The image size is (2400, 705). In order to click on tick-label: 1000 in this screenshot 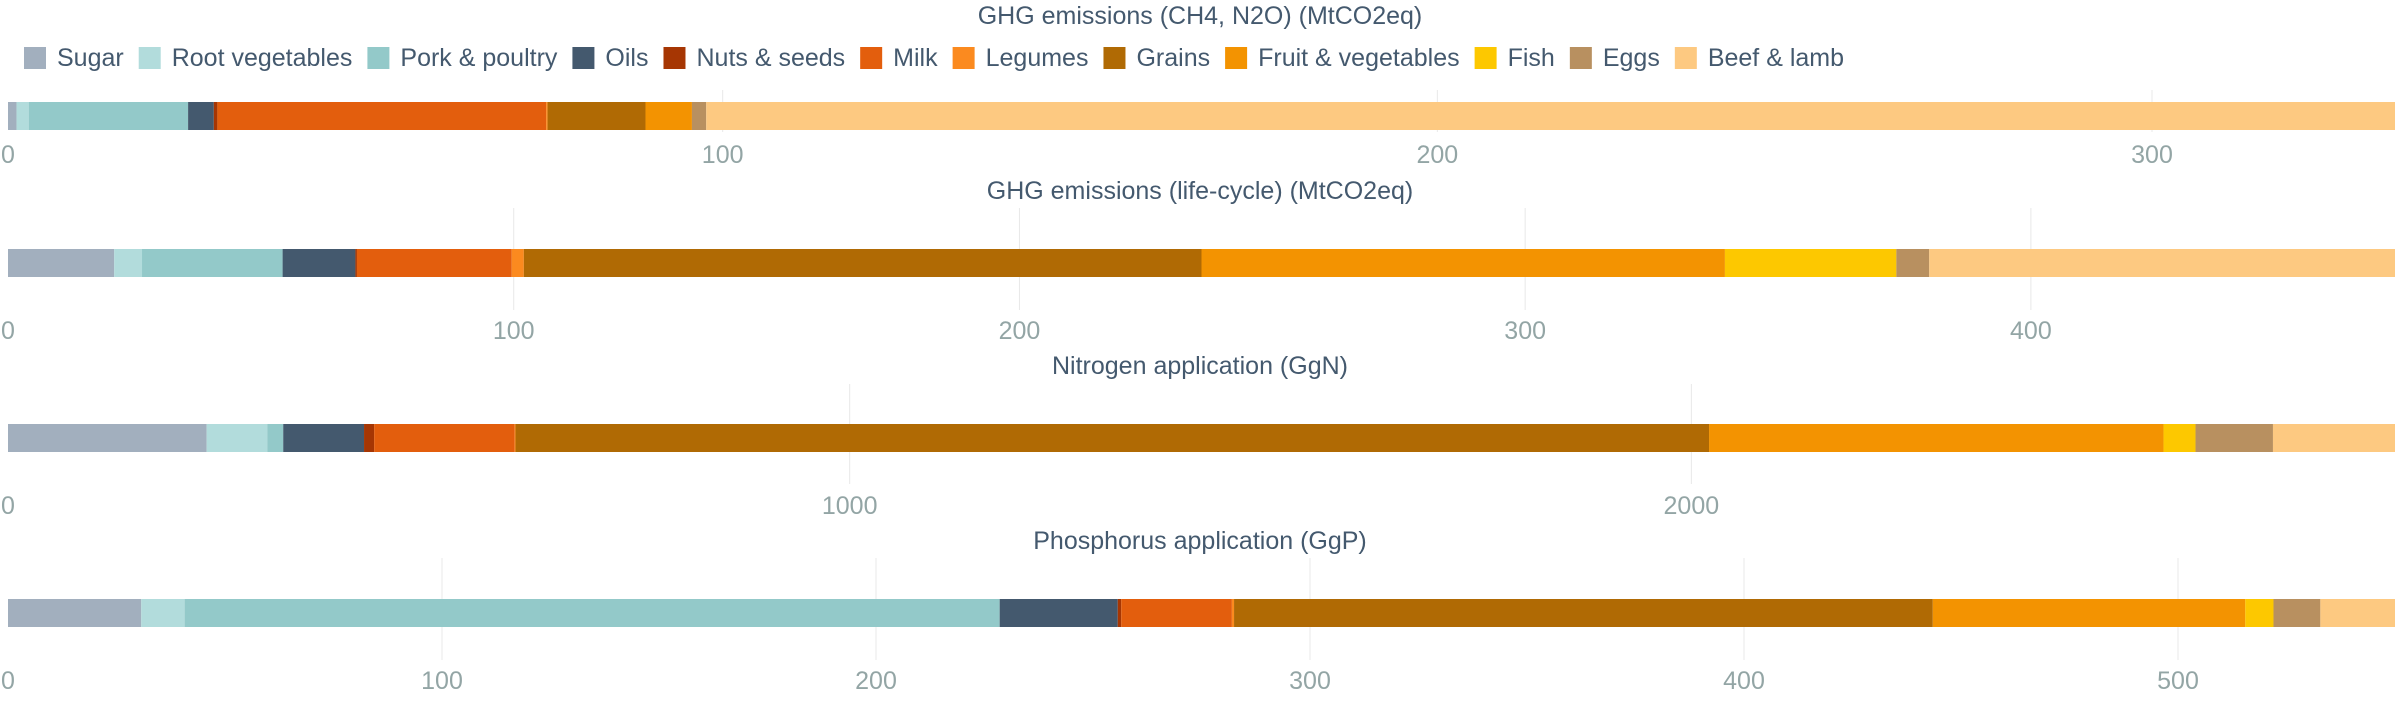, I will do `click(850, 506)`.